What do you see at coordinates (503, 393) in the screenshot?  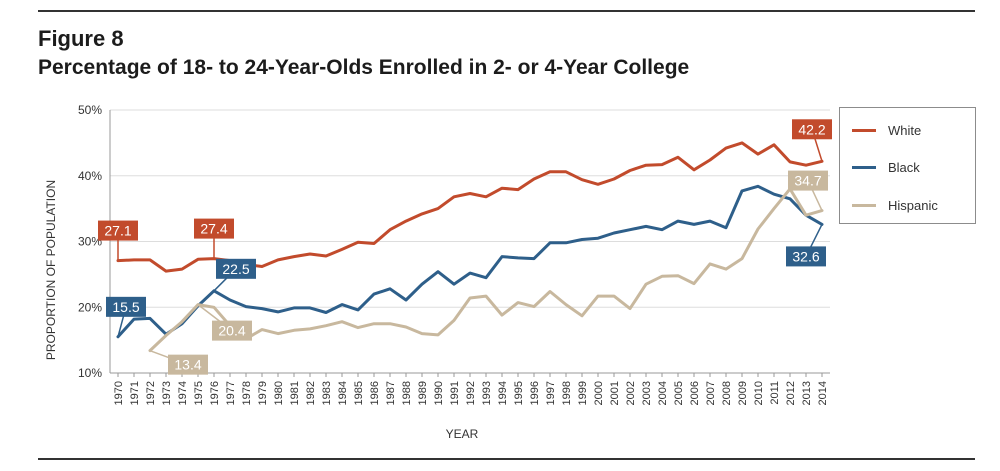 I see `x-tick-label: 1994` at bounding box center [503, 393].